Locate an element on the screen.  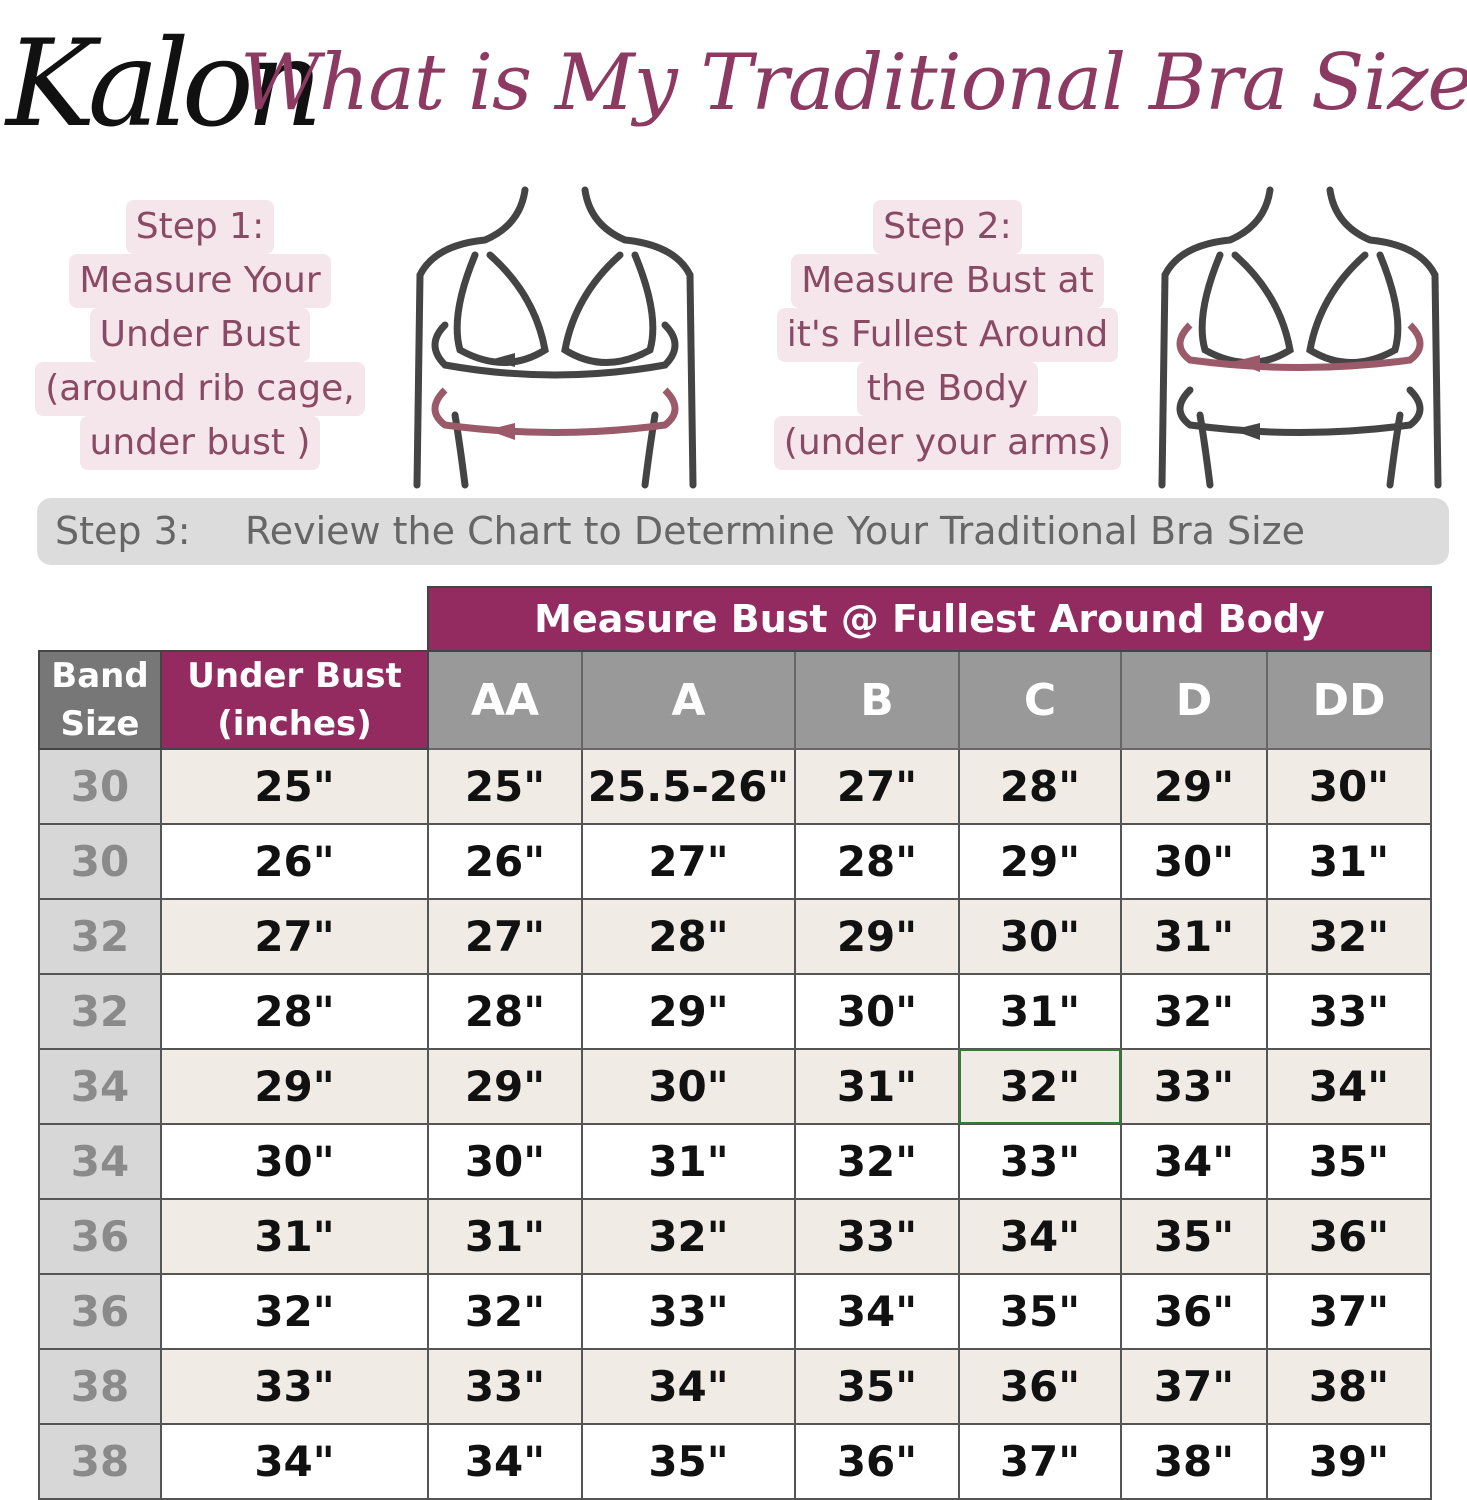
cup-cell-a: 34" is located at coordinates (688, 1386).